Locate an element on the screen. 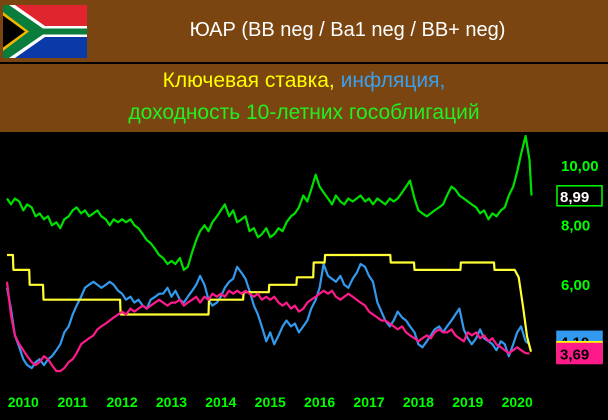 The height and width of the screenshot is (420, 608). last-value-label: 3,69 is located at coordinates (574, 355).